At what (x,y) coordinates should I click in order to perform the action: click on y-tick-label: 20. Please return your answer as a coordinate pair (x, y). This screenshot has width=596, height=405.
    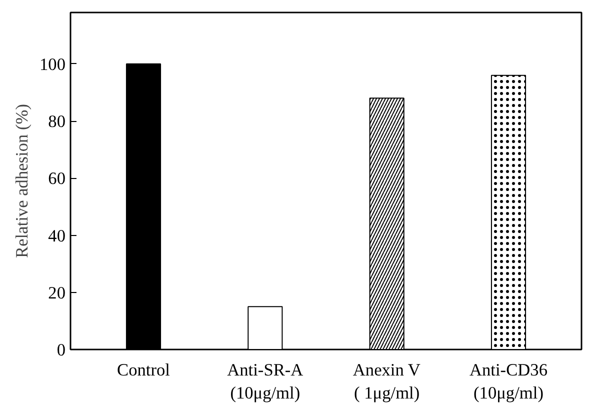
    Looking at the image, I should click on (57, 292).